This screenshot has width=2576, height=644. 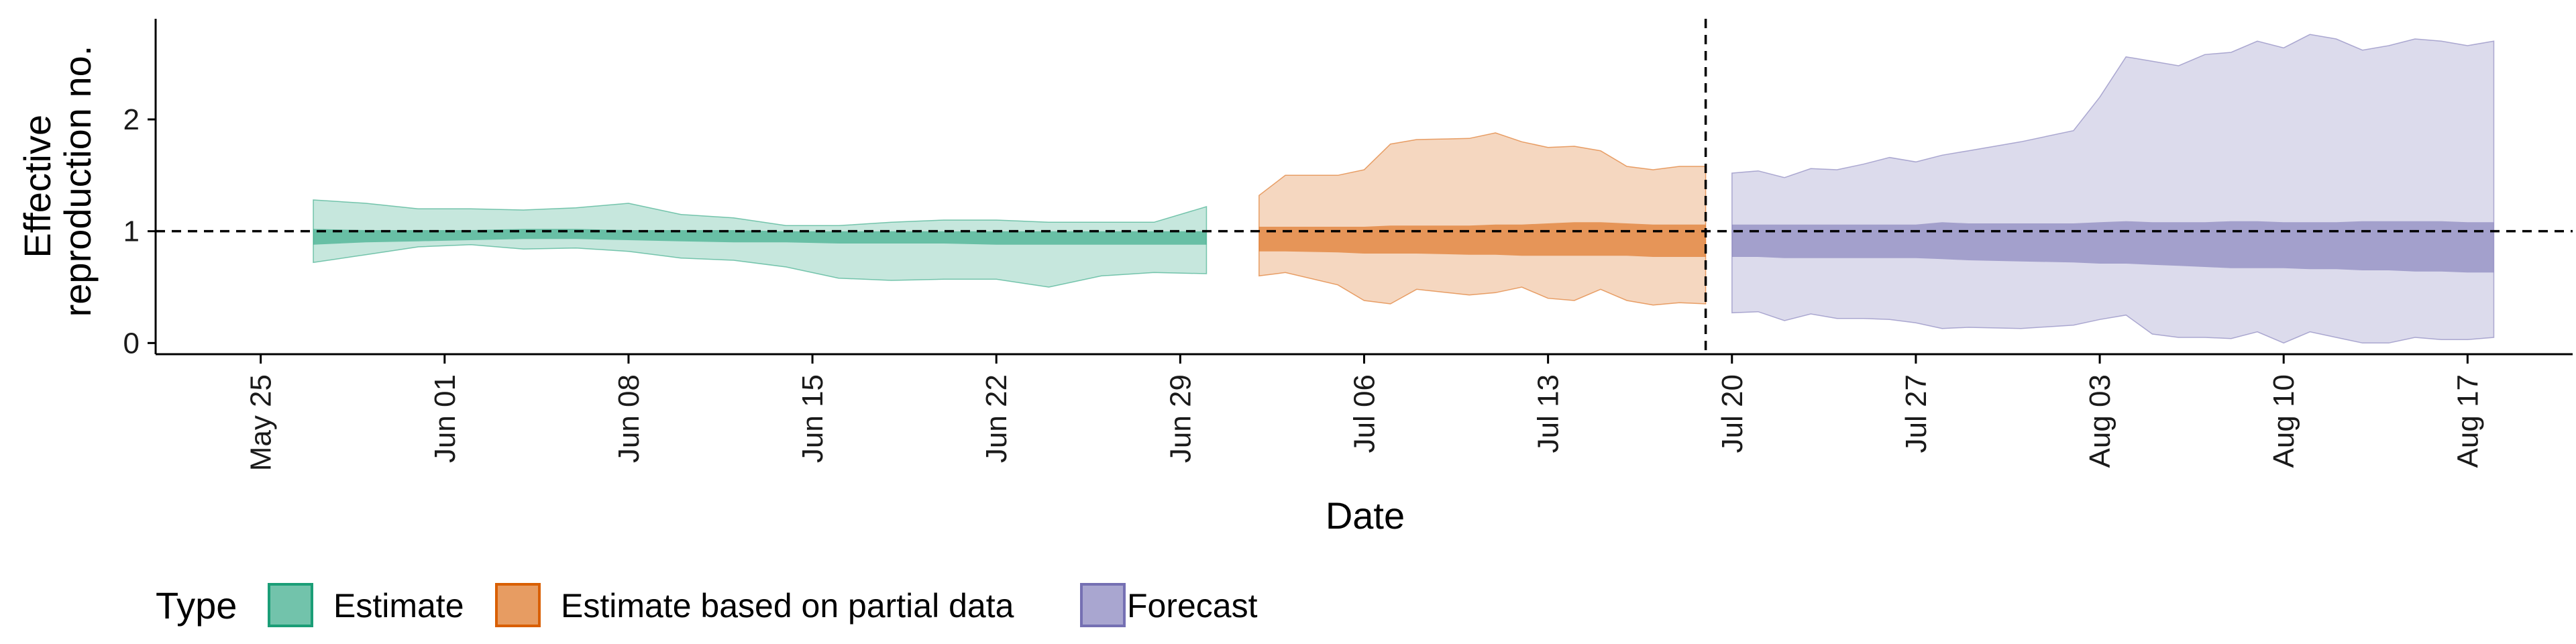 I want to click on x-axis-title: Date, so click(x=1365, y=515).